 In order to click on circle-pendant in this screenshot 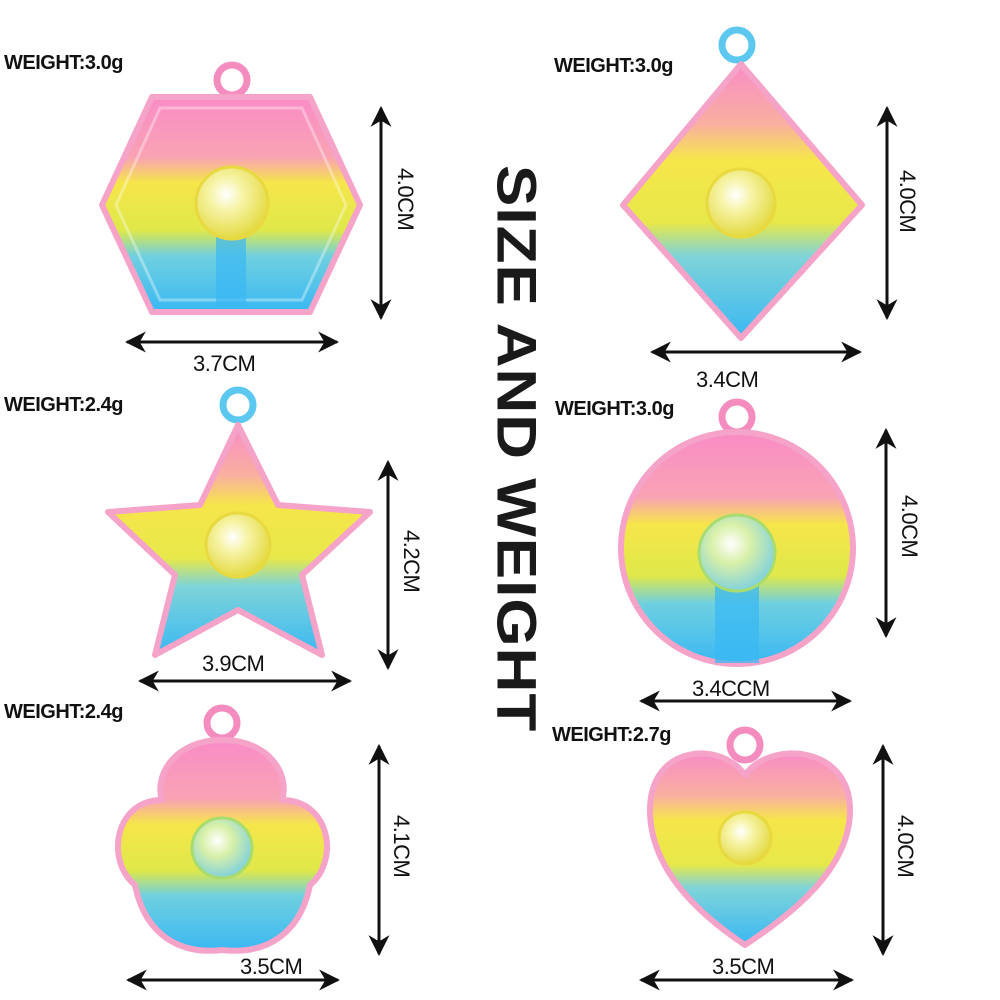, I will do `click(737, 532)`.